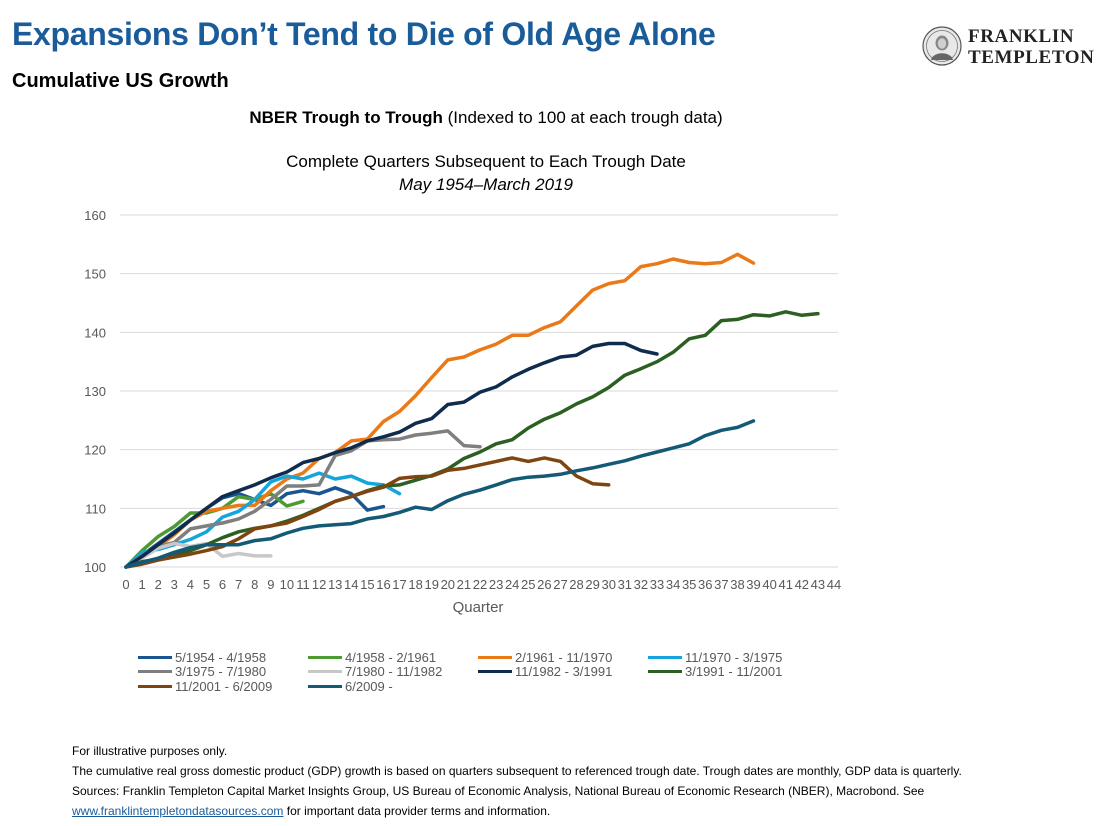  I want to click on legend-item: 2/1961 - 11/1970, so click(563, 657).